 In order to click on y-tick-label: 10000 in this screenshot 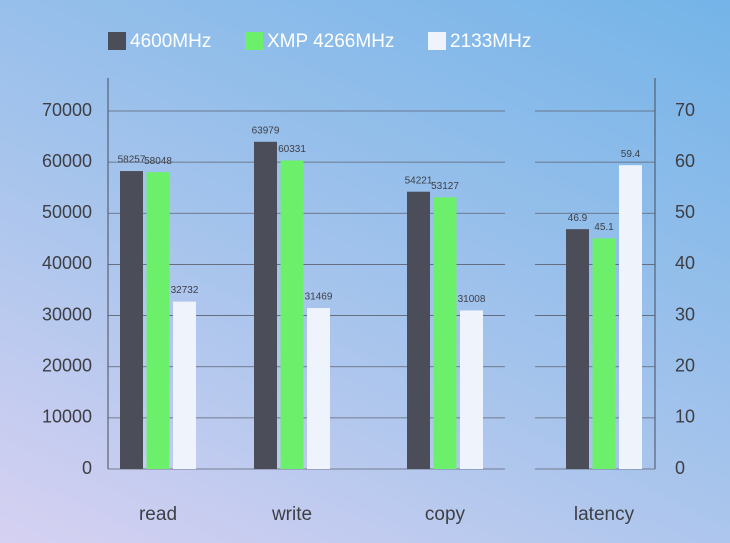, I will do `click(67, 417)`.